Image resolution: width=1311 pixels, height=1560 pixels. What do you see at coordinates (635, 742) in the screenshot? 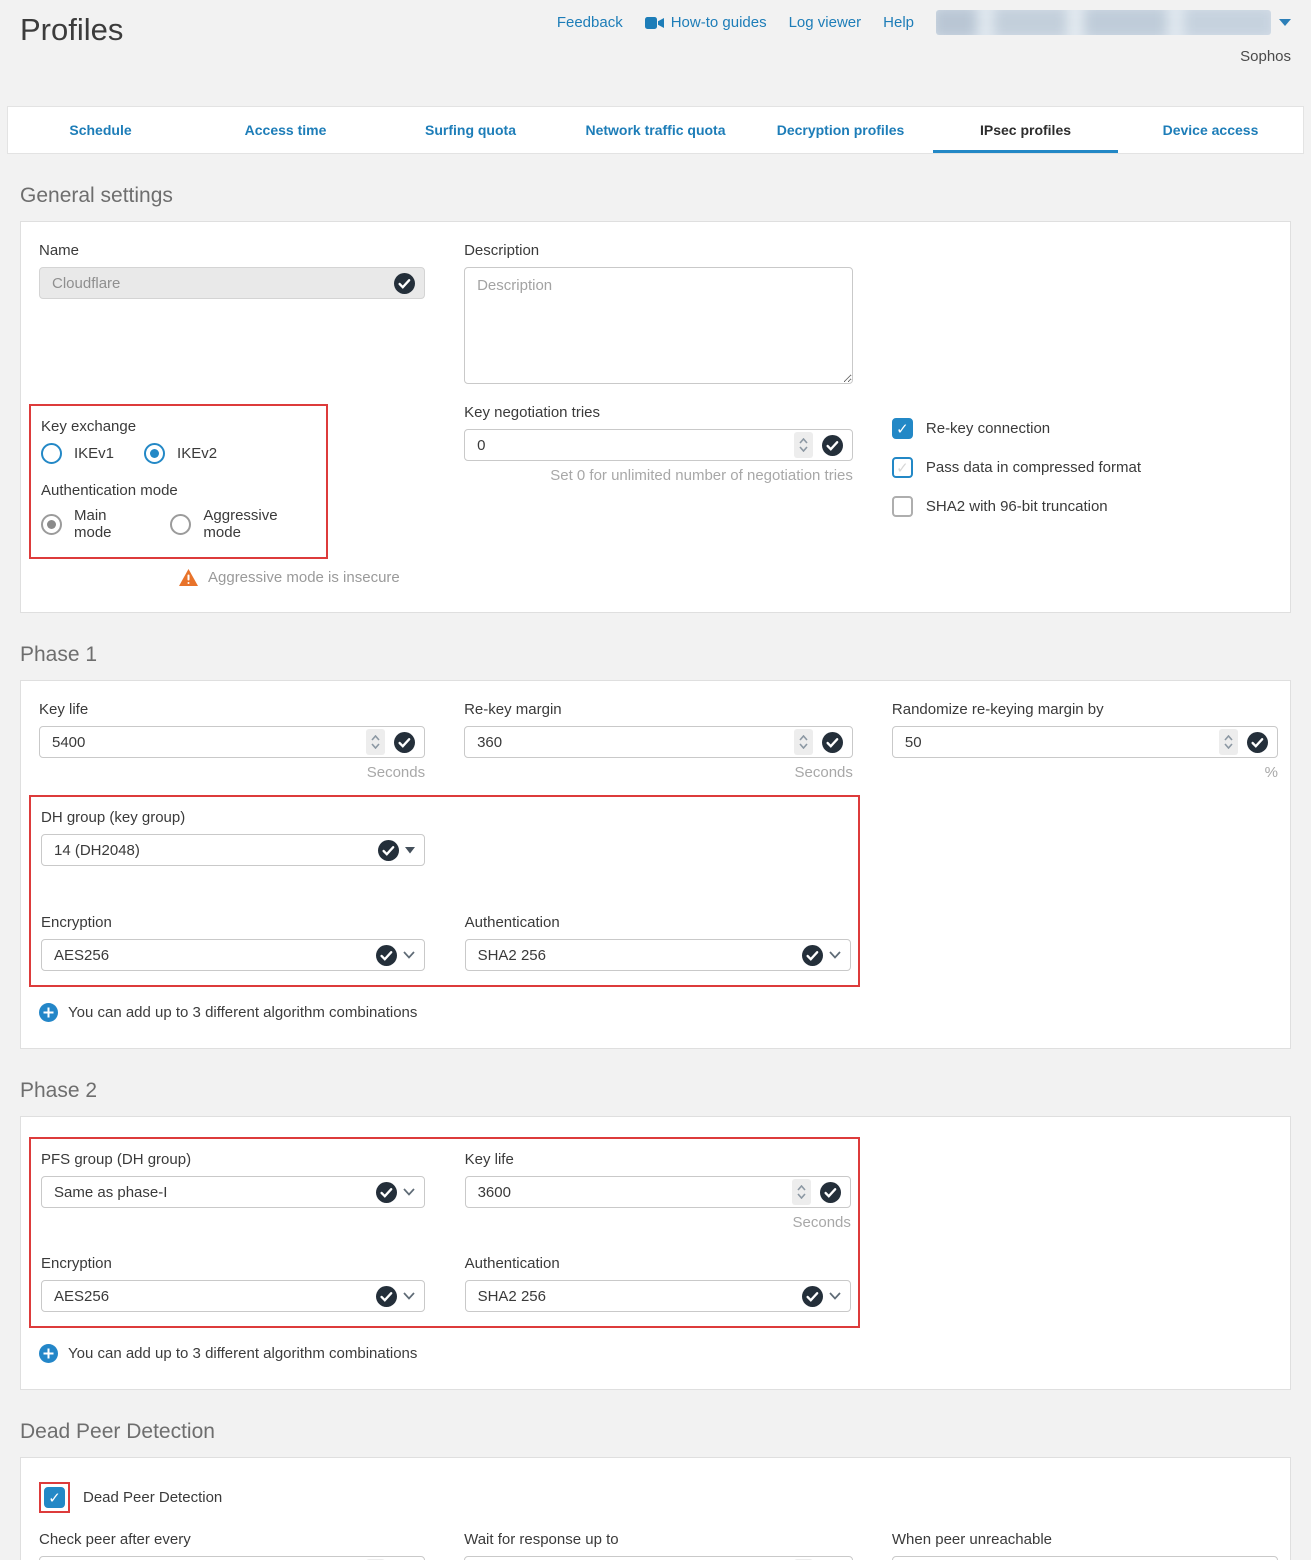
I see `rekey-margin-value` at bounding box center [635, 742].